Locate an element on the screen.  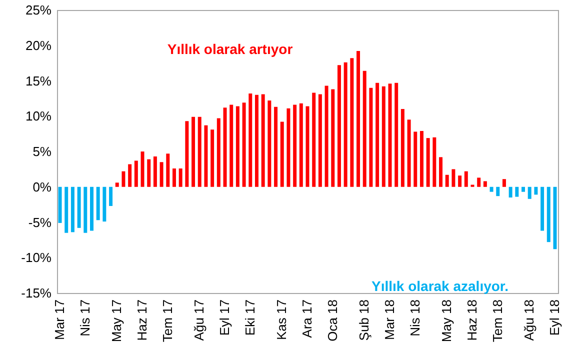
x-tick-label: Nis 17 is located at coordinates (84, 318).